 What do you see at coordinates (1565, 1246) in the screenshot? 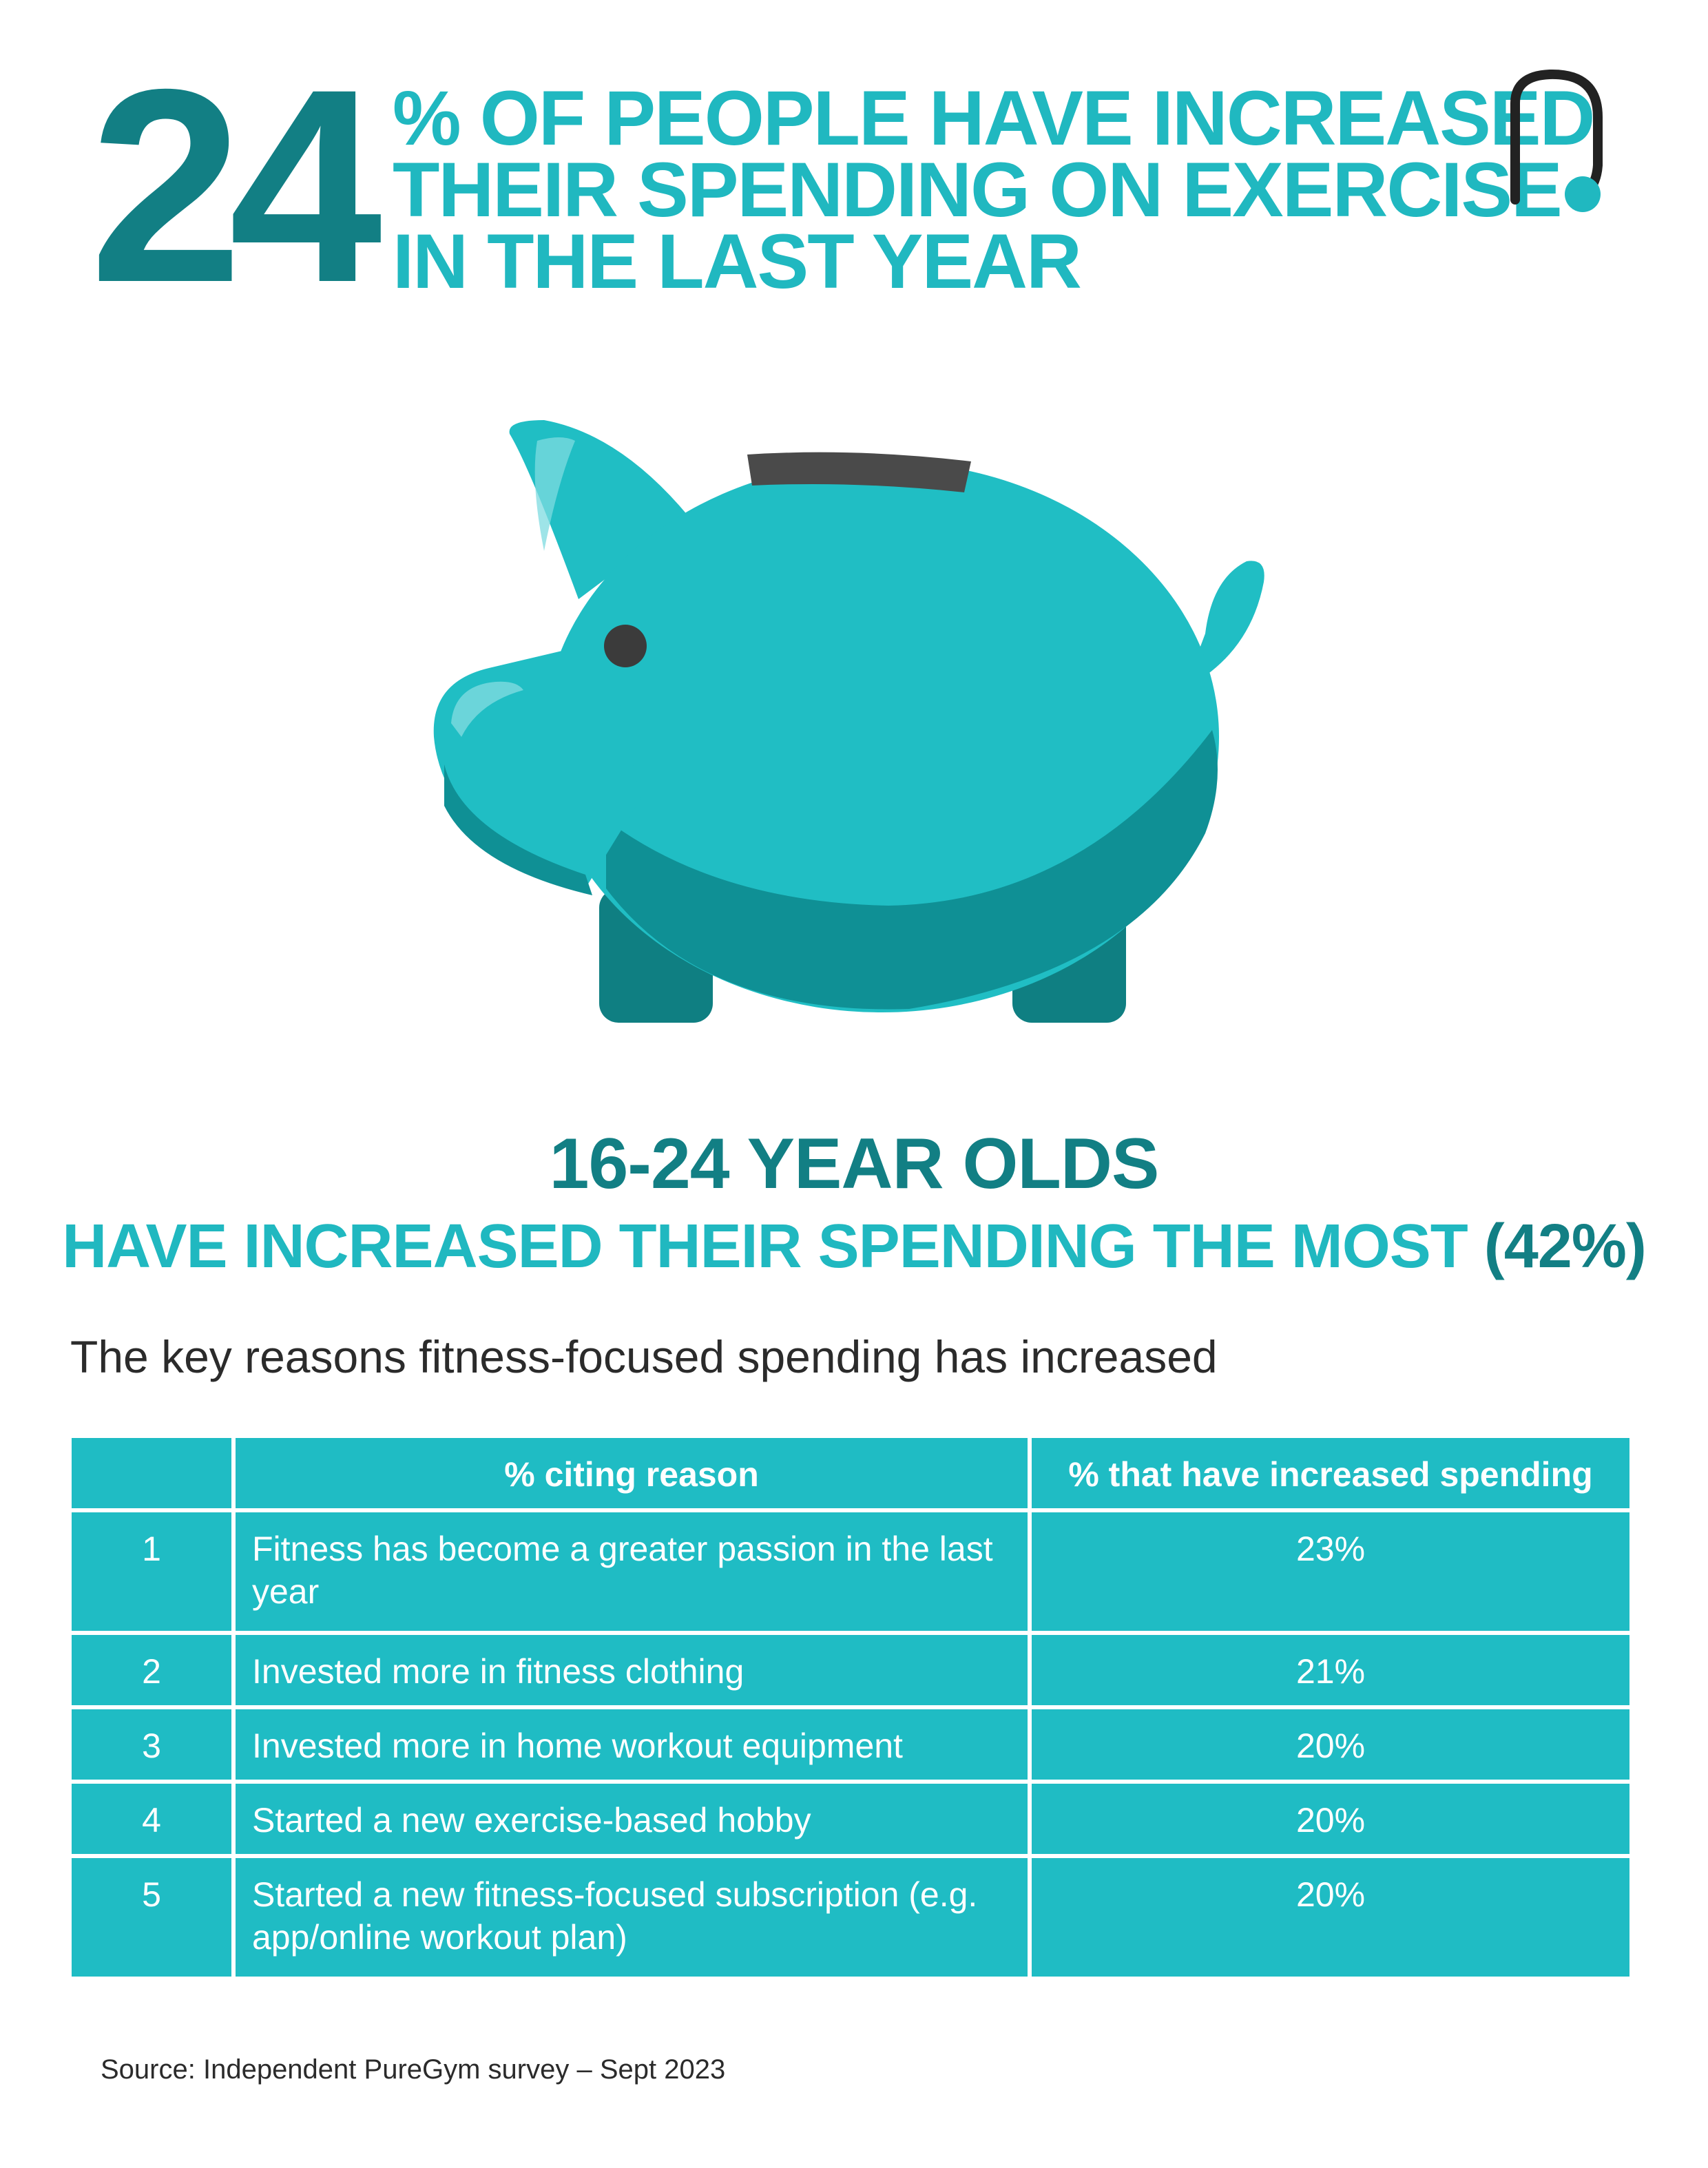
I see `subheading-percent: (42%)` at bounding box center [1565, 1246].